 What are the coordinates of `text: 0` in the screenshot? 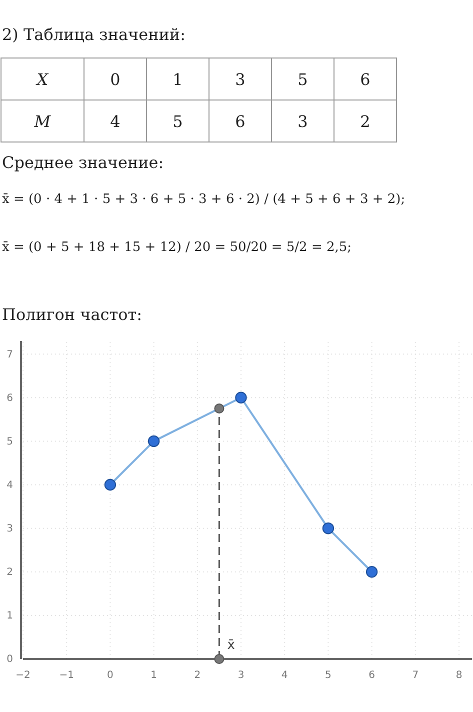 It's located at (115, 79).